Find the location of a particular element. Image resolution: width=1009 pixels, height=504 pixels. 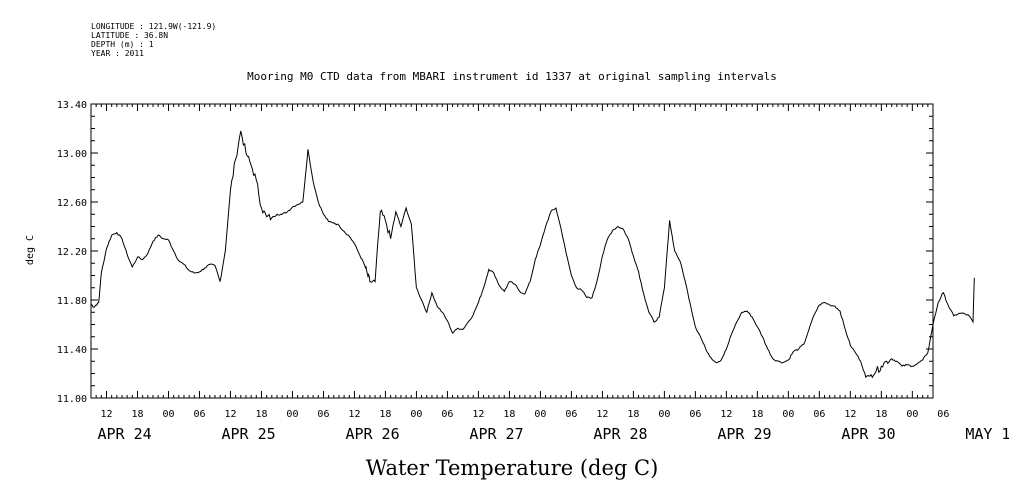

y-tick-label: 11.80 is located at coordinates (72, 301).